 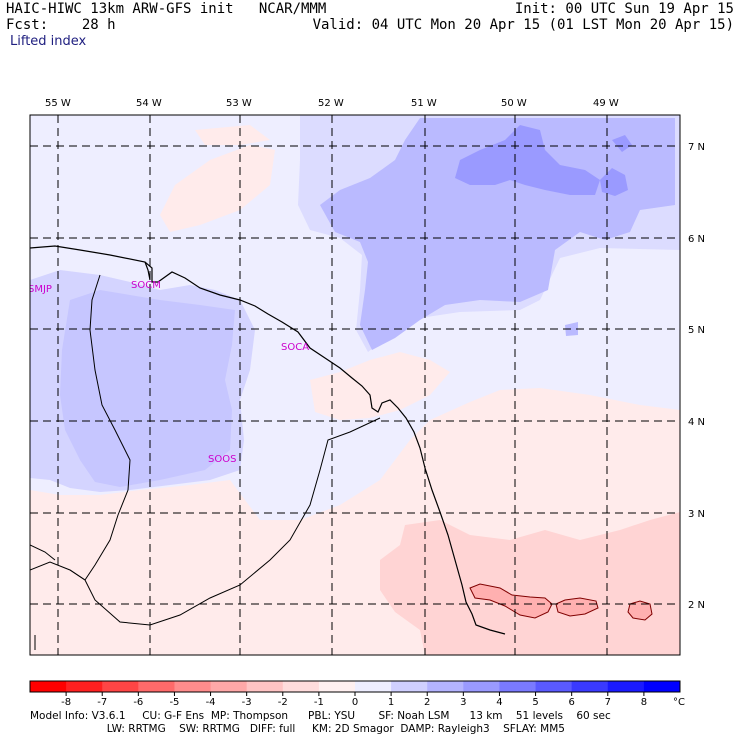 What do you see at coordinates (424, 103) in the screenshot?
I see `lon-label: 51 W` at bounding box center [424, 103].